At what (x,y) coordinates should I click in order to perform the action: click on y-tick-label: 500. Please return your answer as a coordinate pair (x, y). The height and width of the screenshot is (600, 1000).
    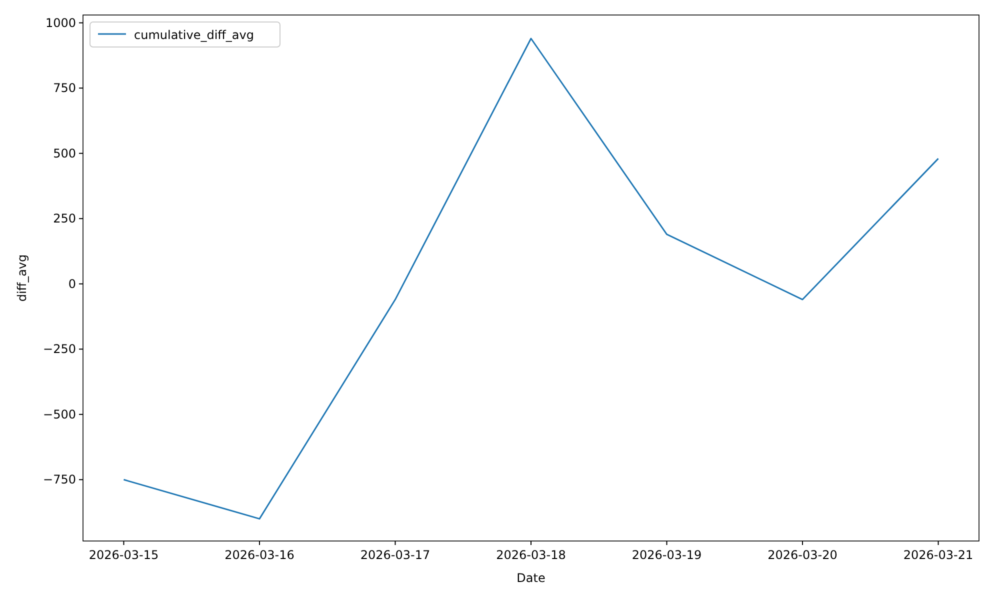
    Looking at the image, I should click on (64, 153).